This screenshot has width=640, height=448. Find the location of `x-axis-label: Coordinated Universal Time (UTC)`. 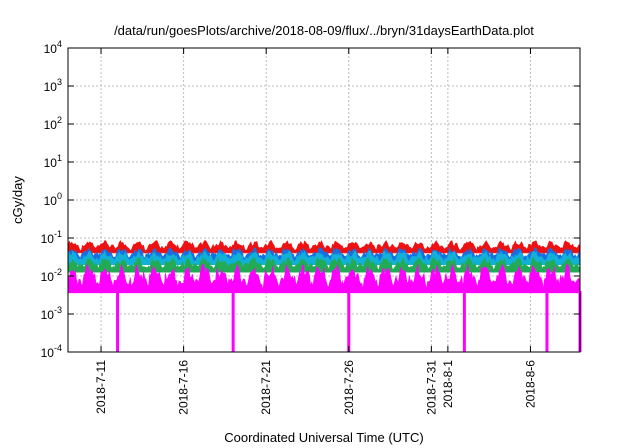

x-axis-label: Coordinated Universal Time (UTC) is located at coordinates (323, 437).